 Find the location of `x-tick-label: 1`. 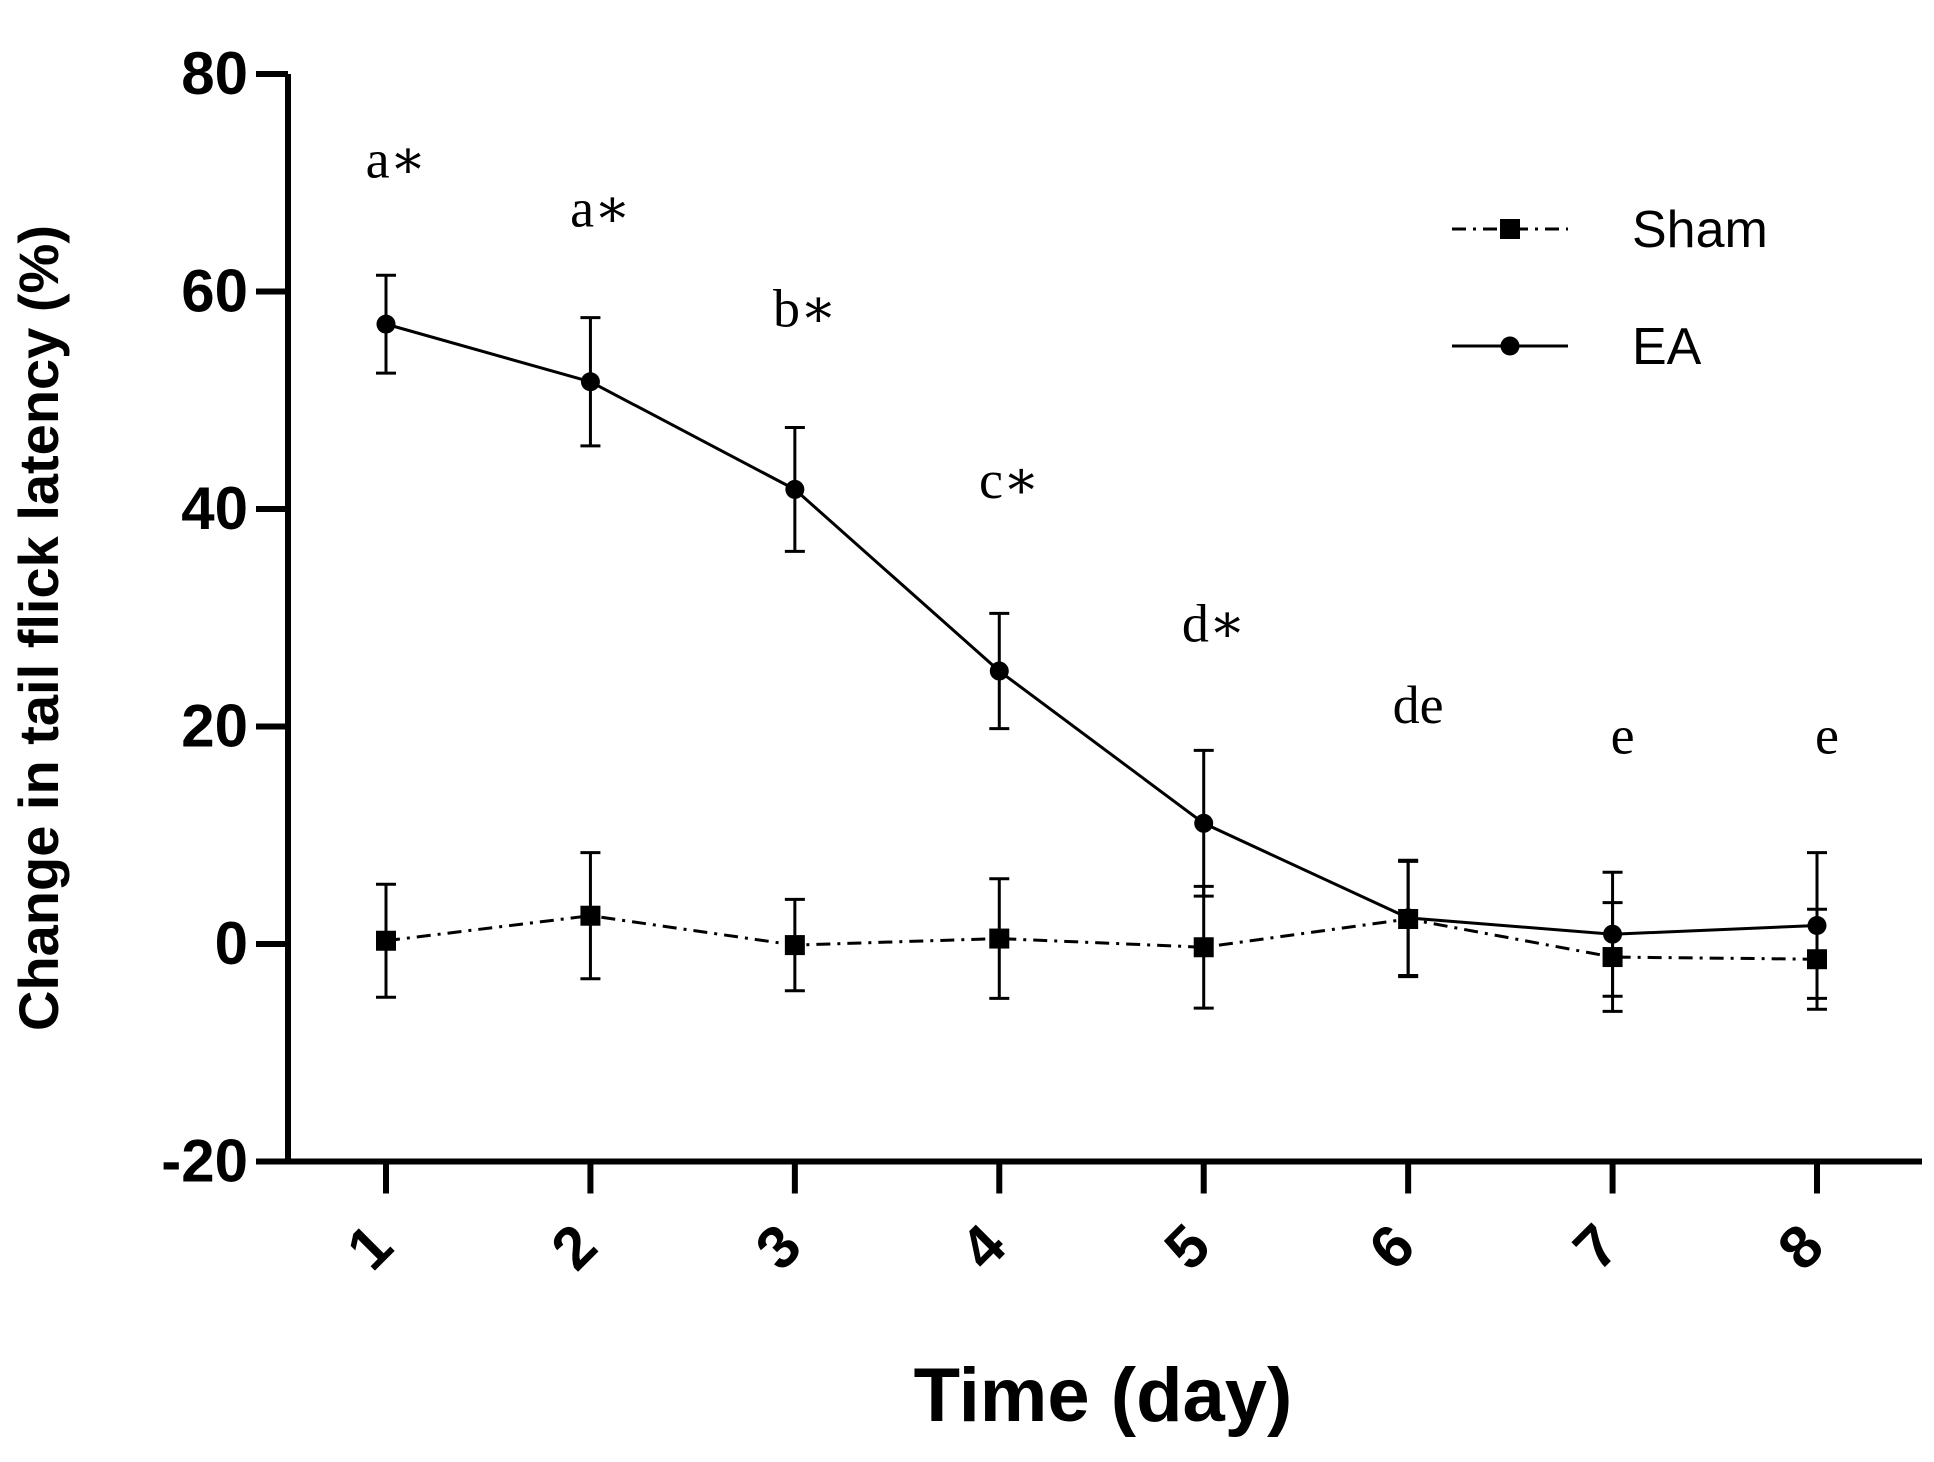

x-tick-label: 1 is located at coordinates (369, 1247).